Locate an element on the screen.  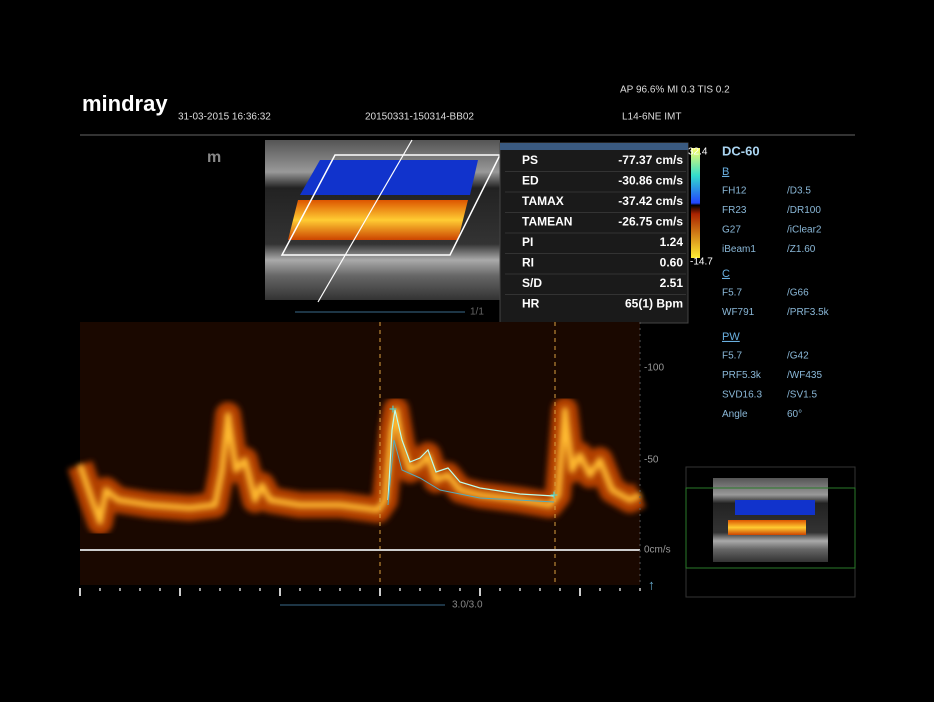
color-bar is located at coordinates (695, 203).